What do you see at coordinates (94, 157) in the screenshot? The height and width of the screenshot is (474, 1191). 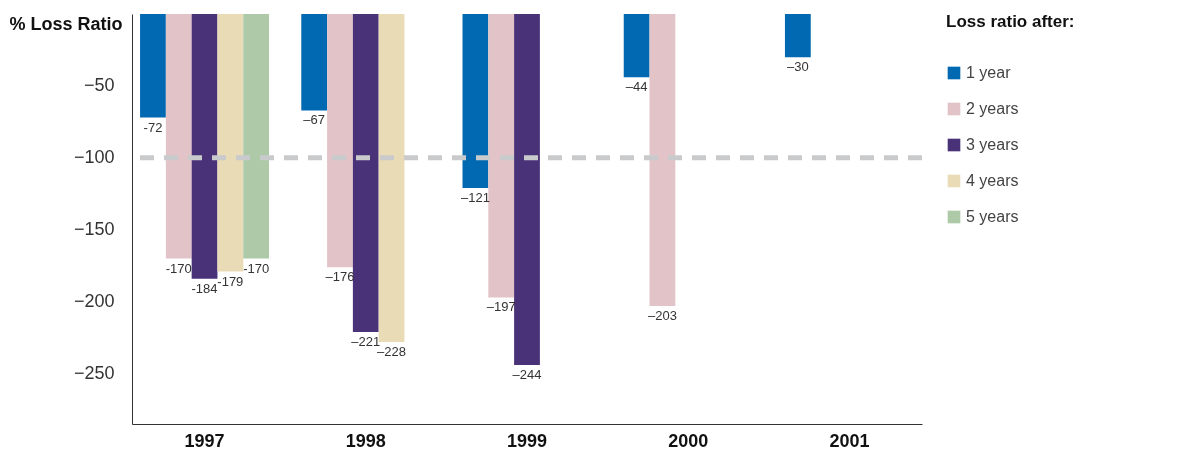 I see `y-tick-label: −100` at bounding box center [94, 157].